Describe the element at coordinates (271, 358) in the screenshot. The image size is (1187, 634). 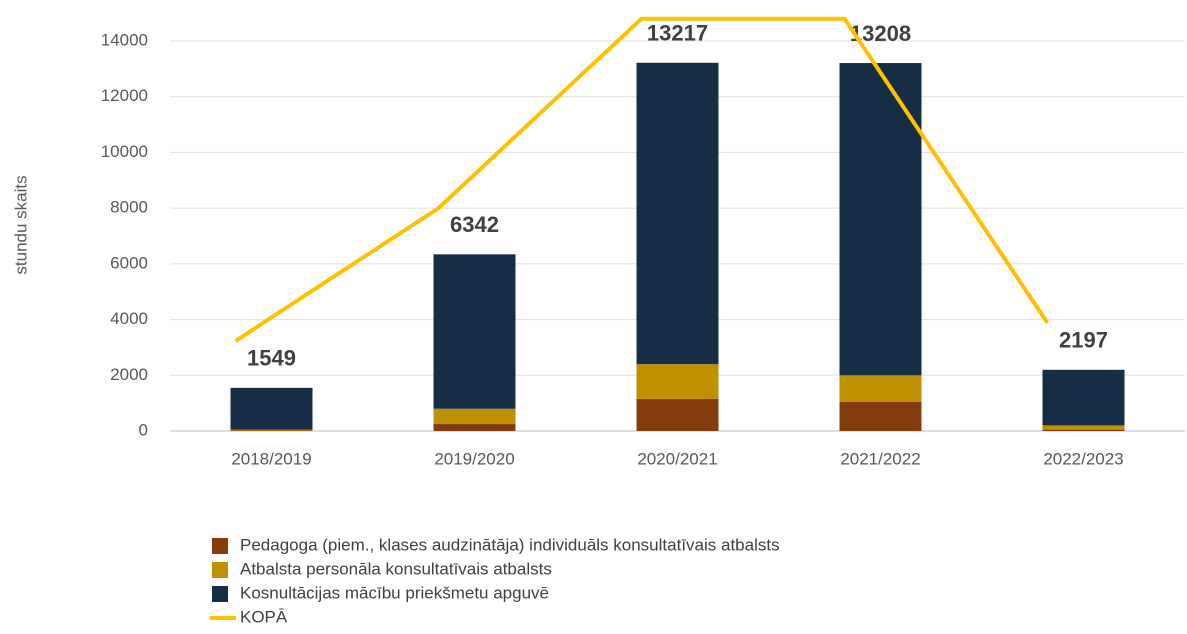
I see `total-label: 1549` at that location.